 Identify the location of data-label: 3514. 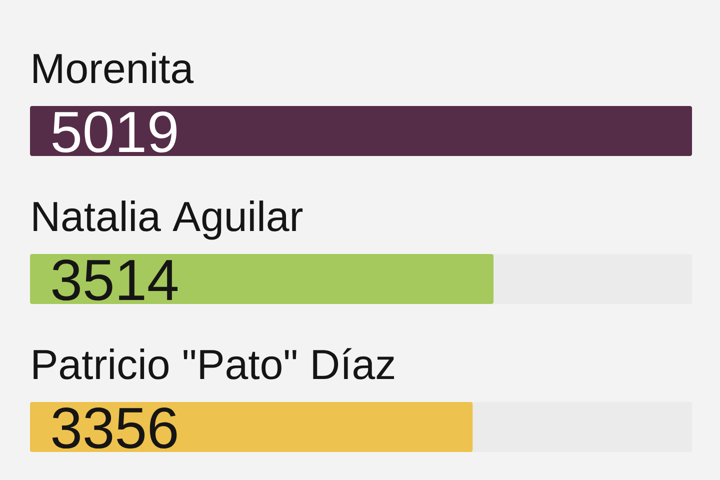
(115, 280).